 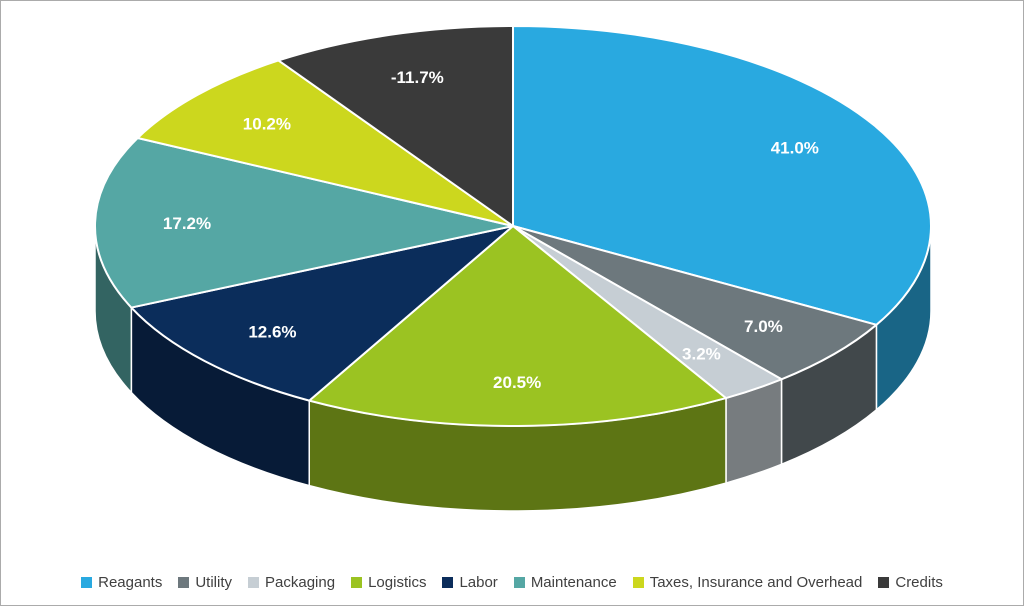 I want to click on legend-marker-maintenance, so click(x=519, y=582).